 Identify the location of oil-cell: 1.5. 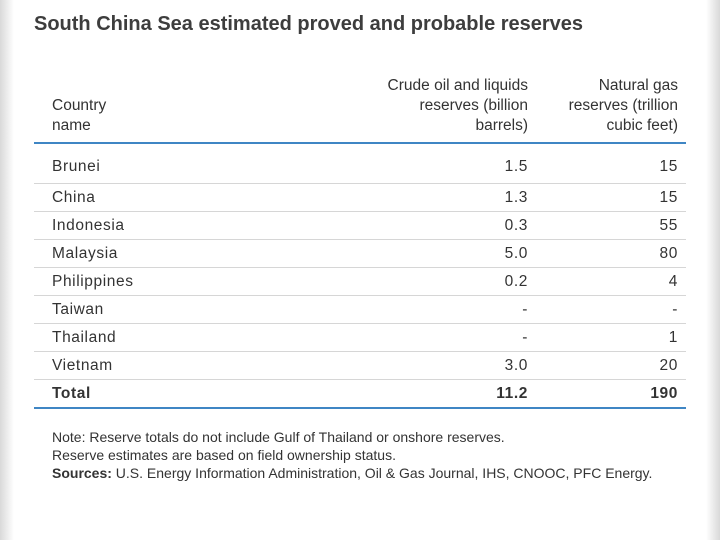
(448, 163).